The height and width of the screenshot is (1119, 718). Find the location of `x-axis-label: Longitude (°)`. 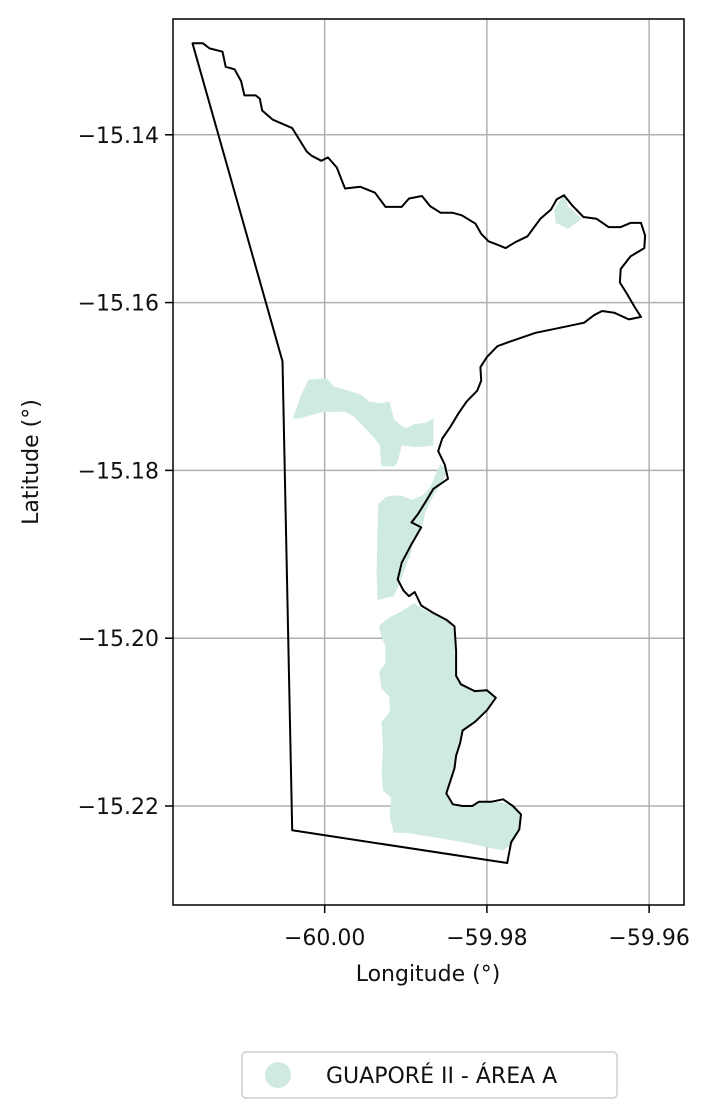

x-axis-label: Longitude (°) is located at coordinates (428, 974).